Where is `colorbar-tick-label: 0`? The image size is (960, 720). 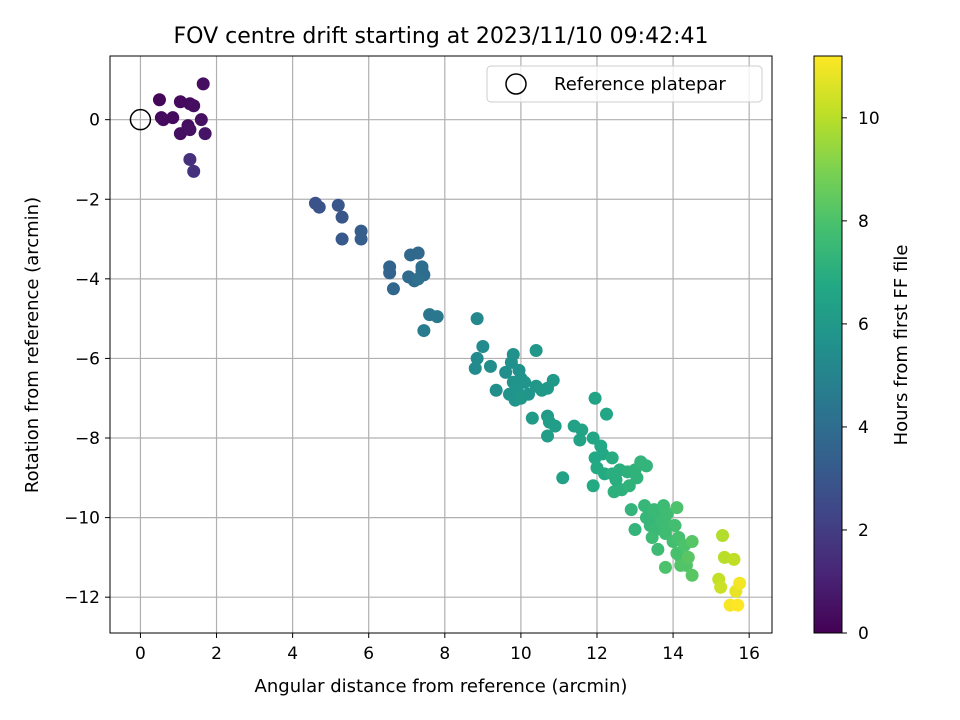 colorbar-tick-label: 0 is located at coordinates (863, 634).